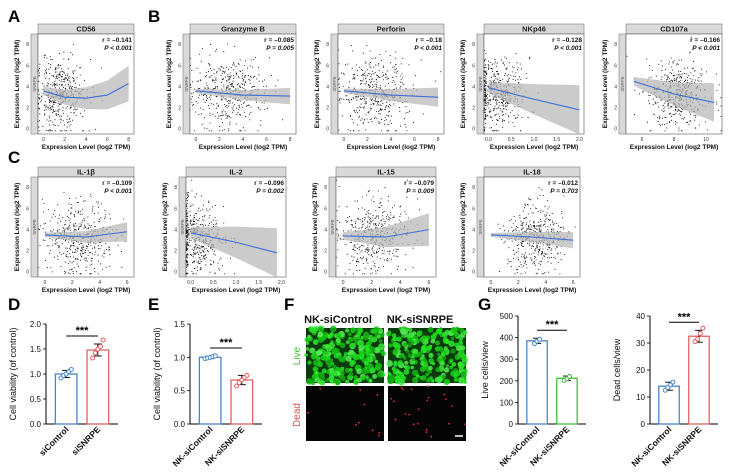 This screenshot has height=474, width=732. What do you see at coordinates (615, 66) in the screenshot?
I see `scatter-ytick: 6` at bounding box center [615, 66].